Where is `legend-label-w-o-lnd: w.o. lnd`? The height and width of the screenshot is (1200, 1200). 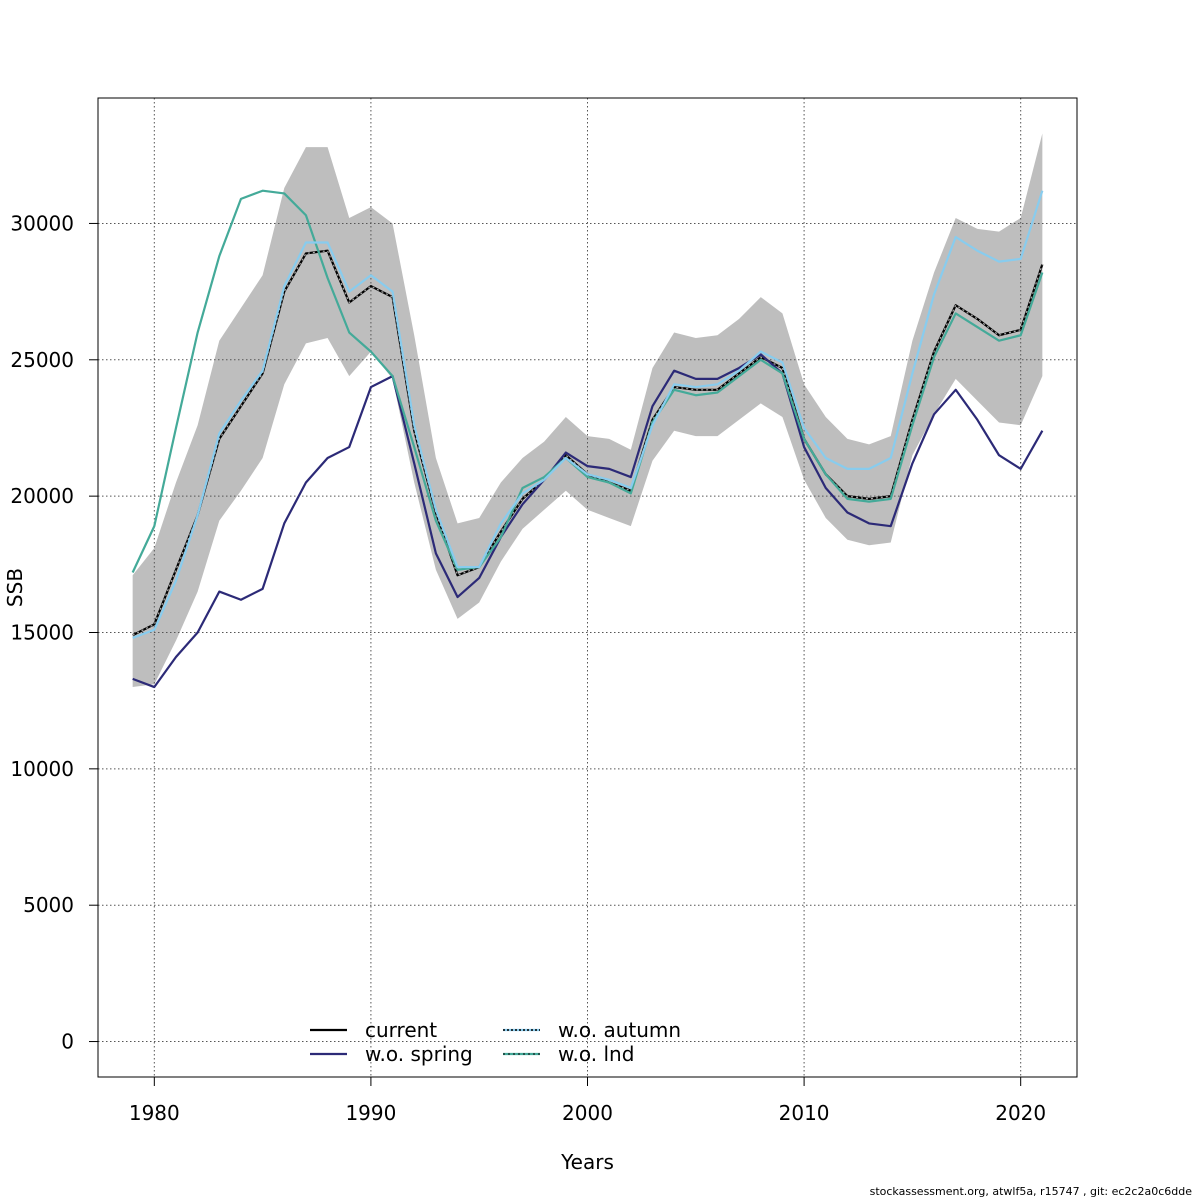
legend-label-w-o-lnd: w.o. lnd is located at coordinates (596, 1054).